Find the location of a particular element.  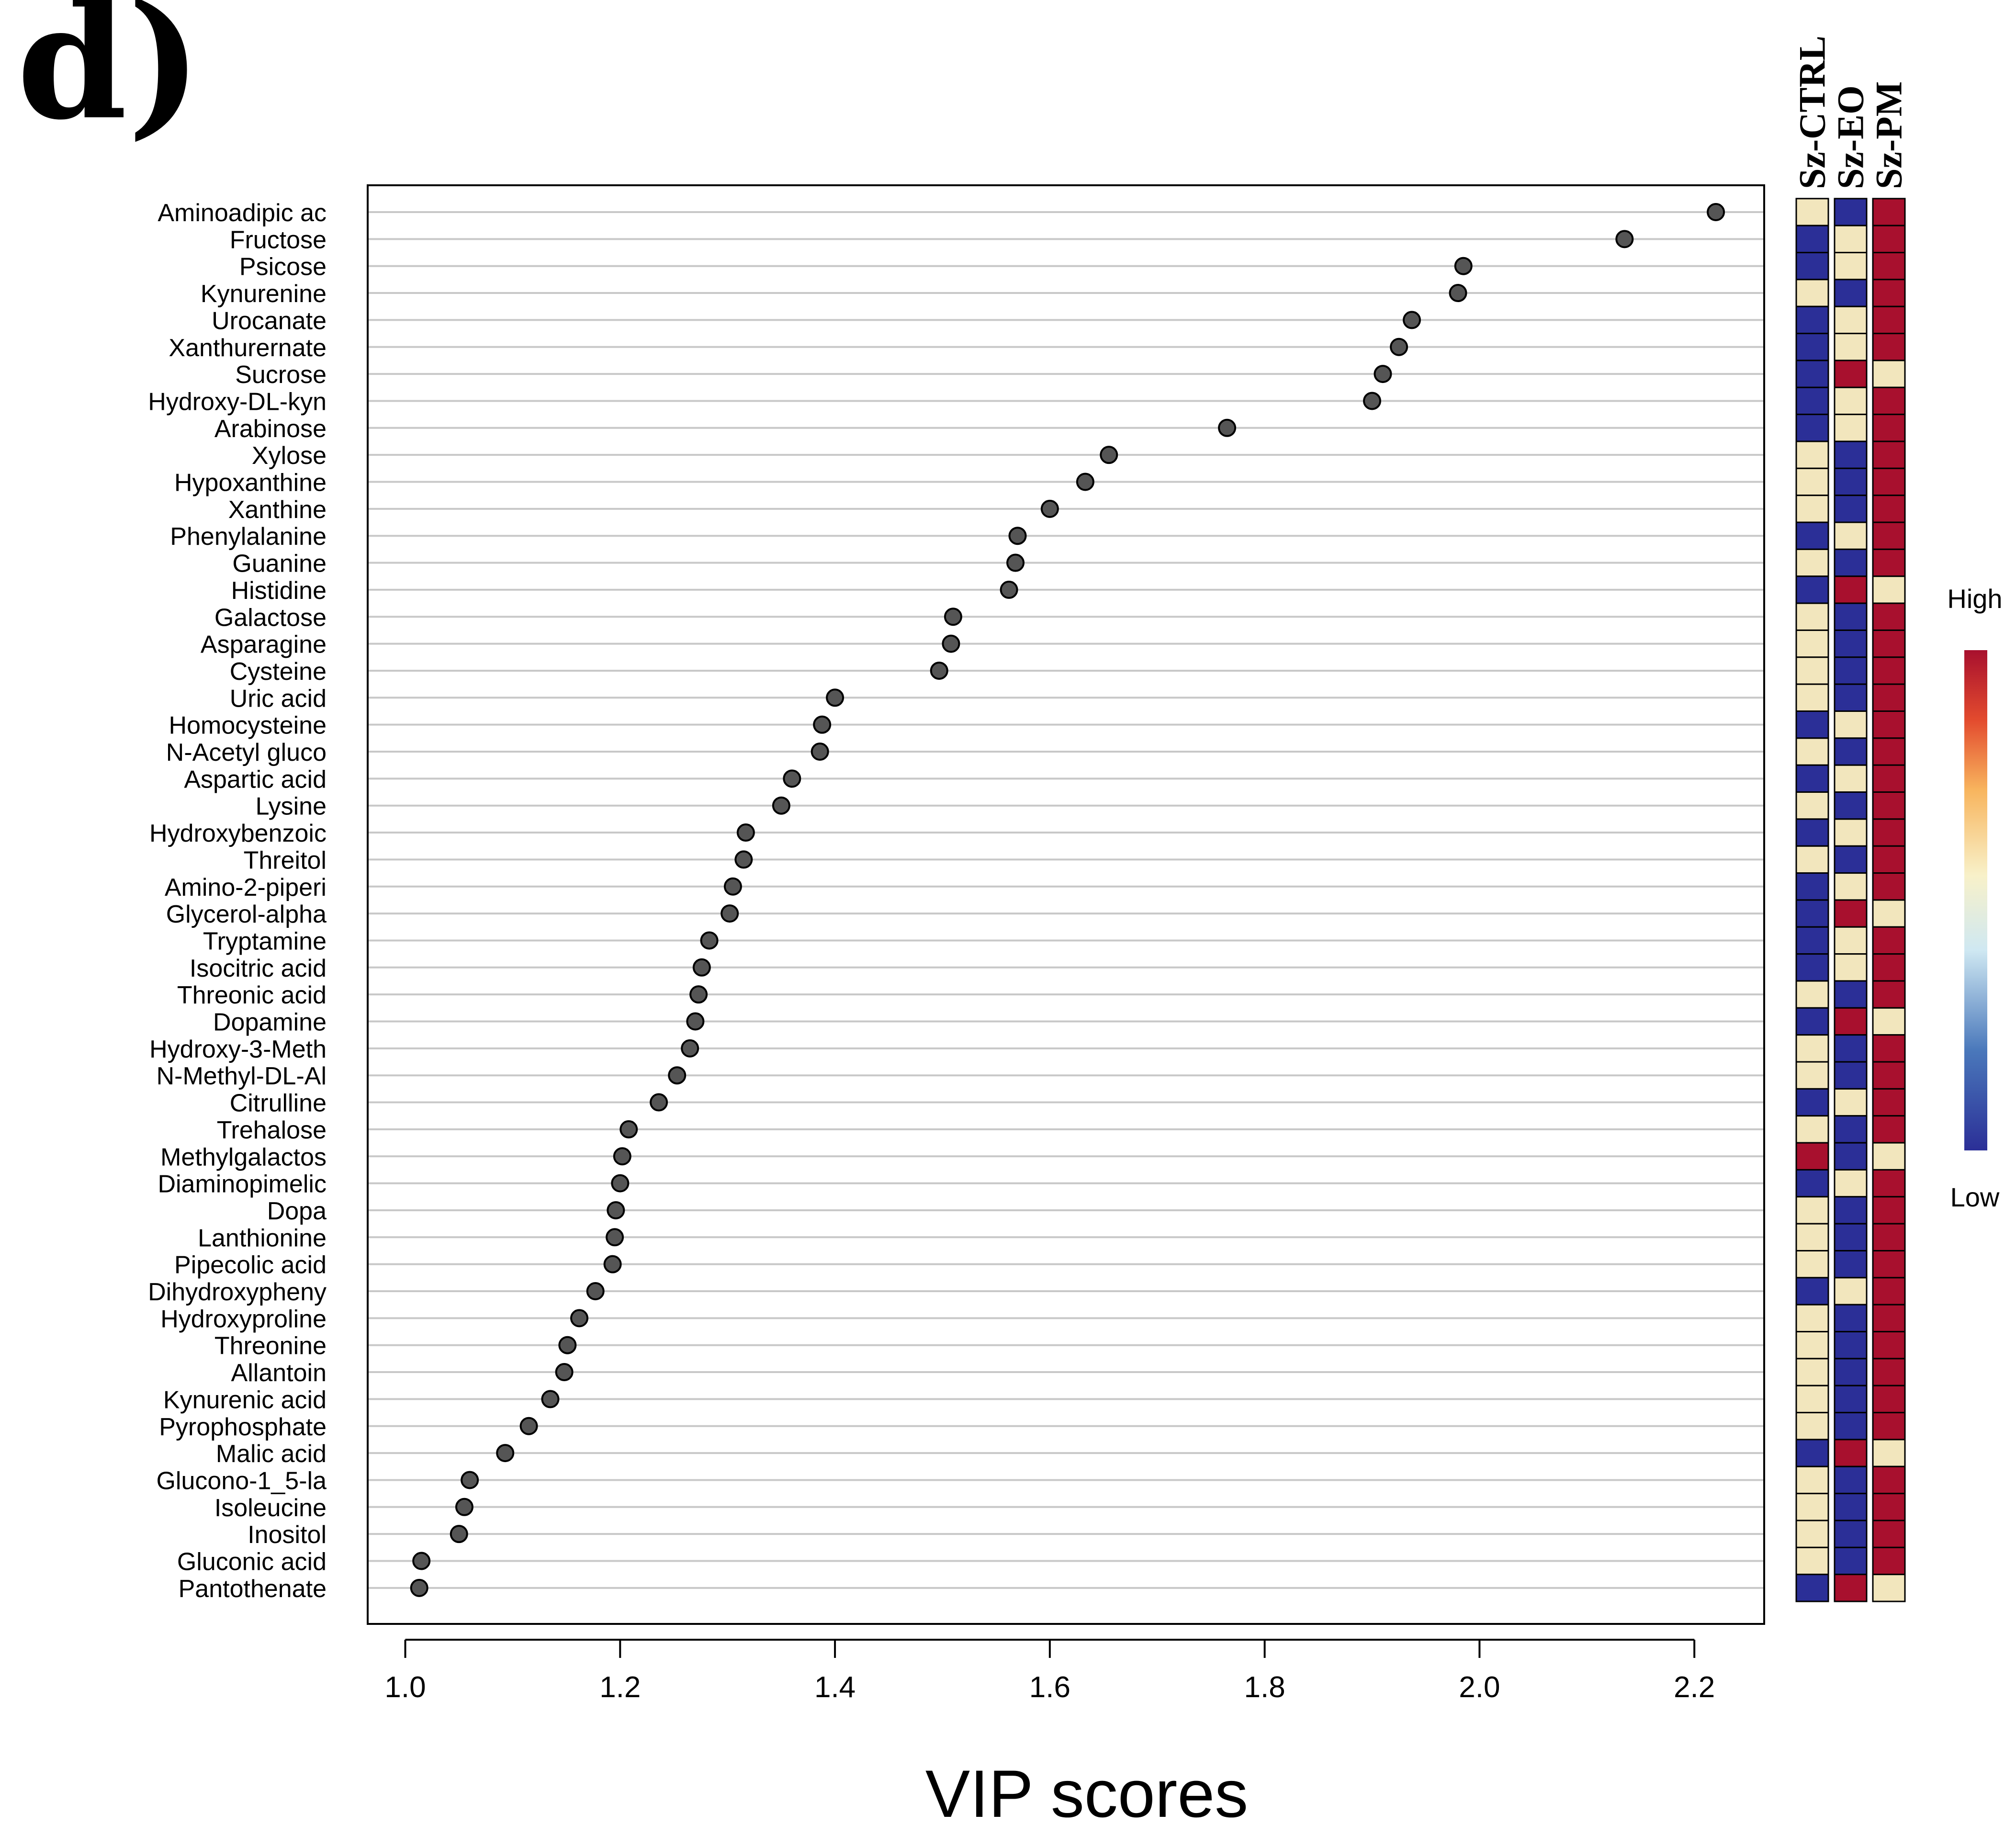

panel-label: d) is located at coordinates (109, 77).